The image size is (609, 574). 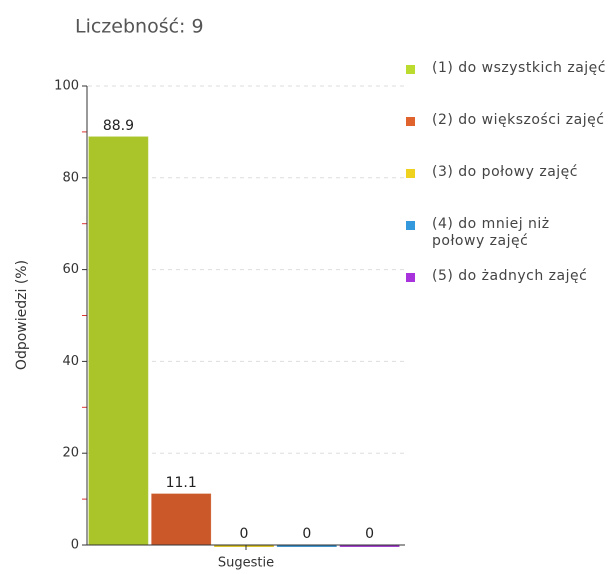 I want to click on value-label: 88.9, so click(x=118, y=126).